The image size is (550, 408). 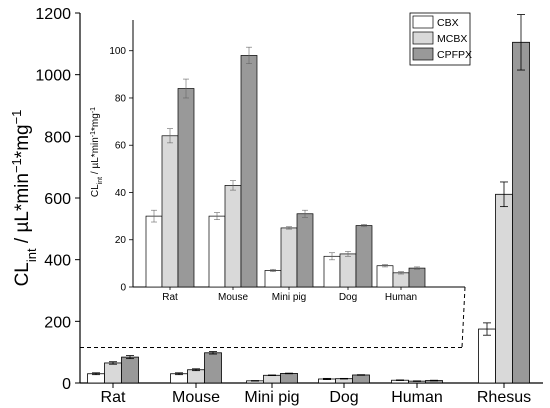 I want to click on main-x-tick-label: Mini pig, so click(x=271, y=397).